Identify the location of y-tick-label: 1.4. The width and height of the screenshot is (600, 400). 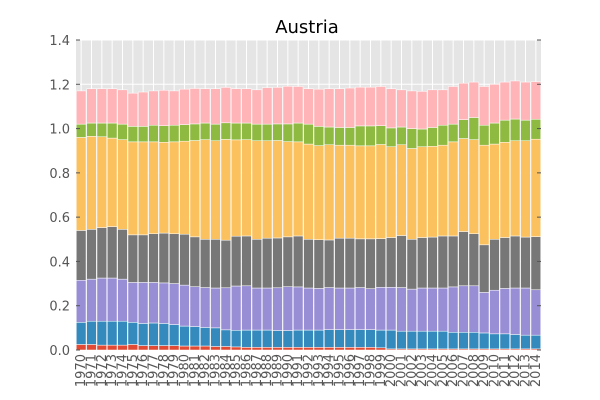
(59, 41).